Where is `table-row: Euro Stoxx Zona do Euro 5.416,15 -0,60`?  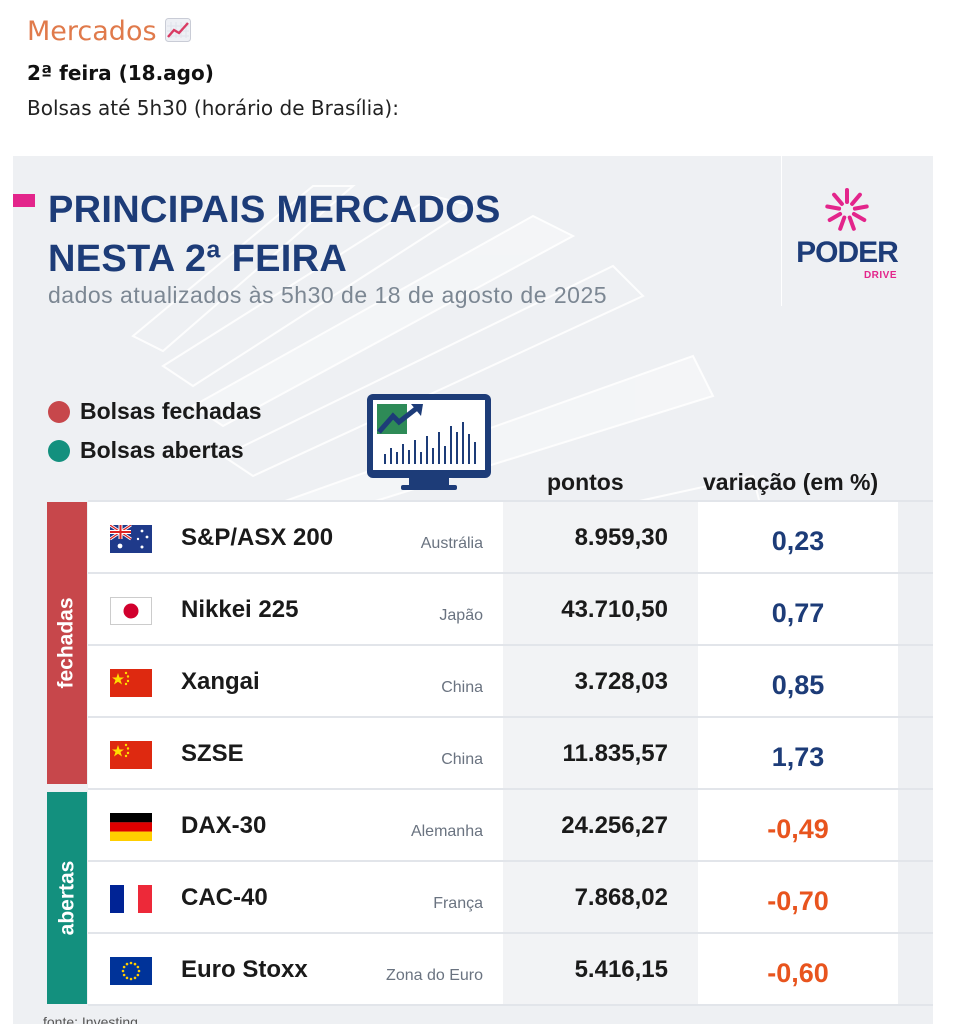 table-row: Euro Stoxx Zona do Euro 5.416,15 -0,60 is located at coordinates (510, 969).